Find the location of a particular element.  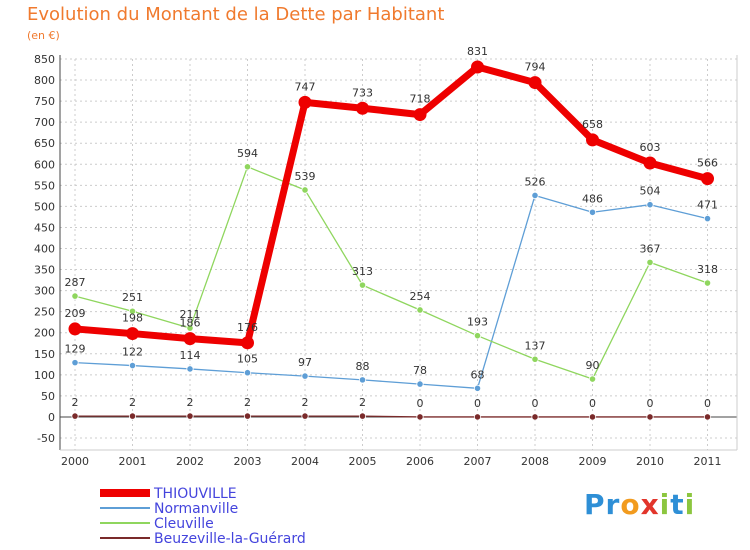

x-tick-label: 2009 is located at coordinates (593, 461).